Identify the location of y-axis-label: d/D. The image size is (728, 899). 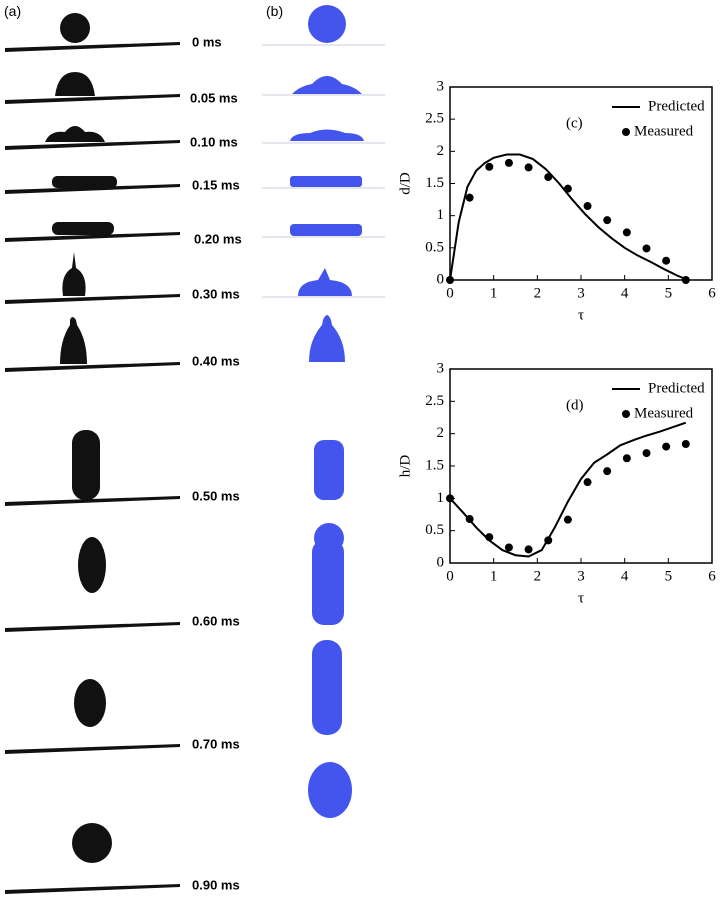
(405, 183).